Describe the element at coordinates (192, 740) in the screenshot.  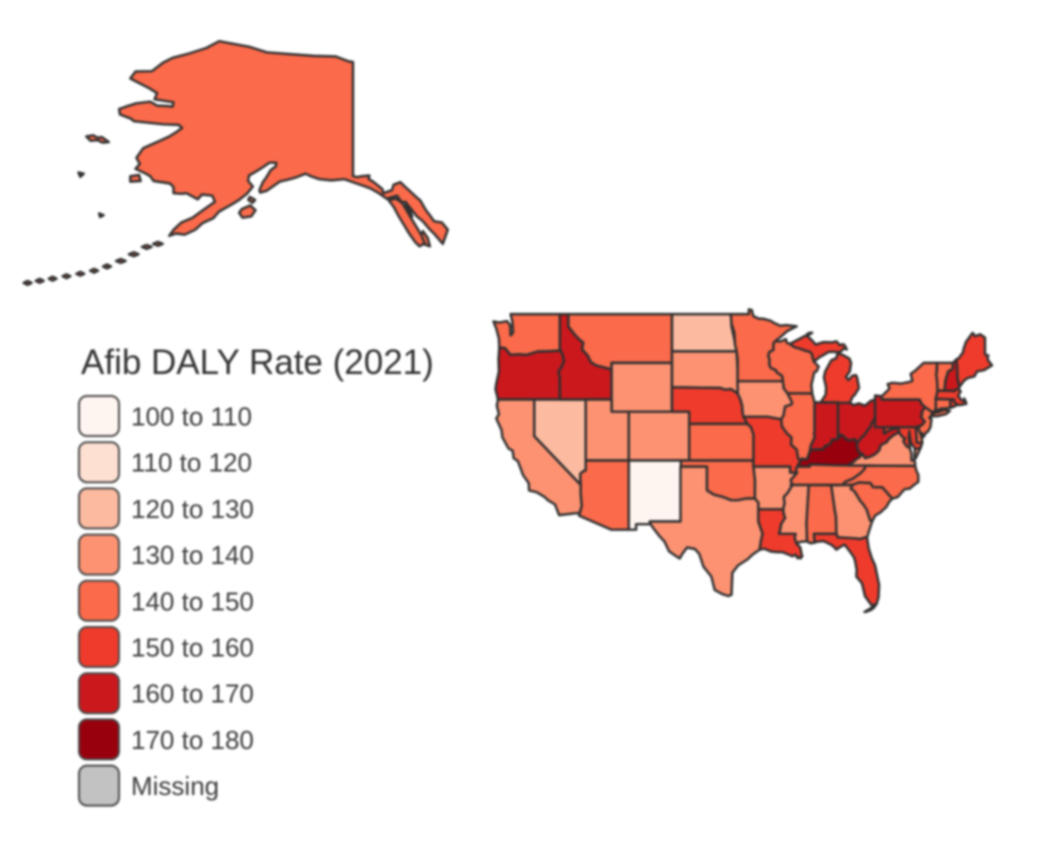
I see `svg-text: 170 to 180` at that location.